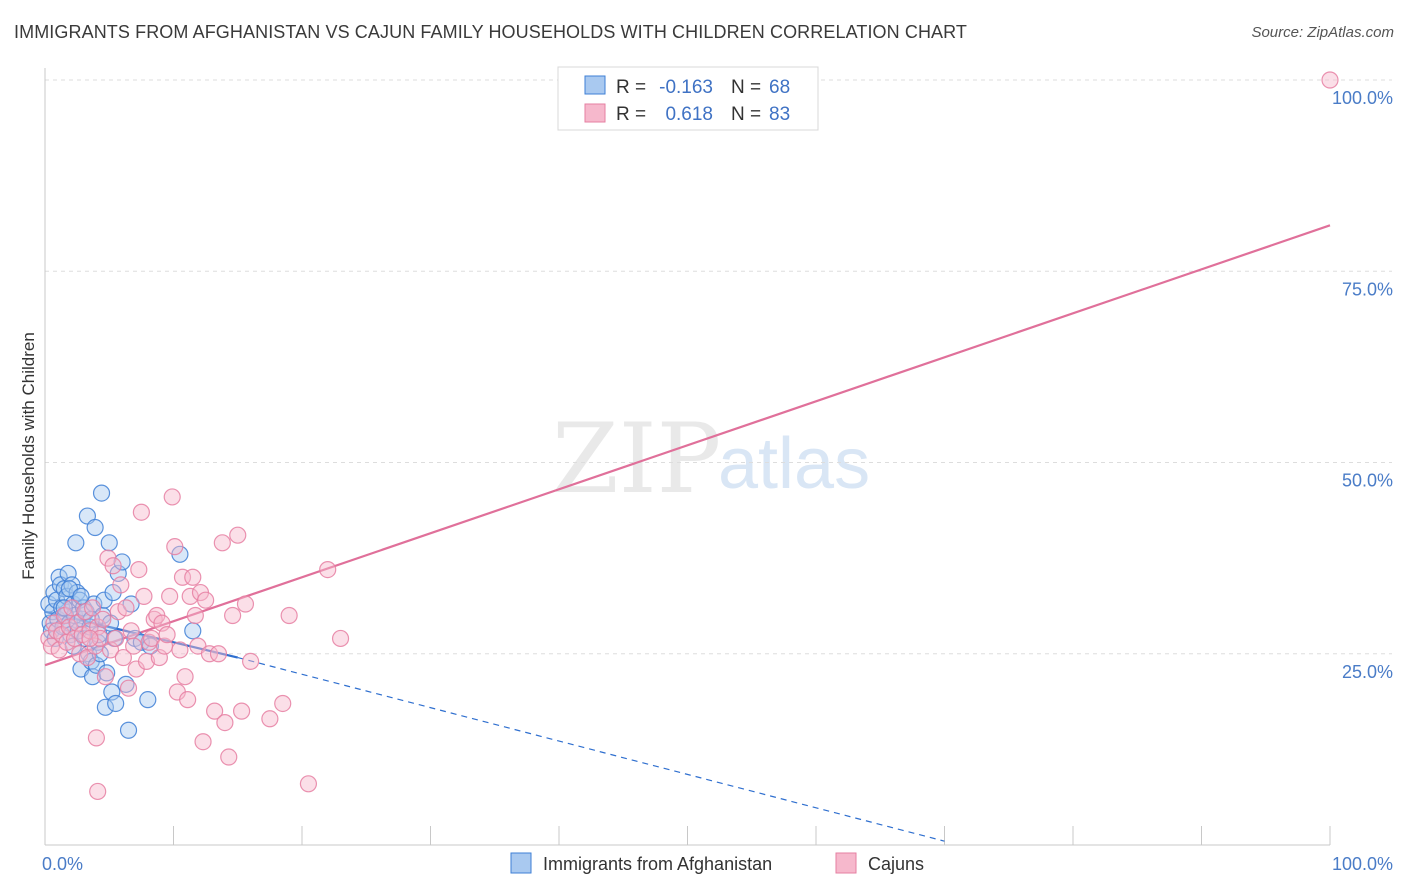 The width and height of the screenshot is (1406, 892). Describe the element at coordinates (746, 114) in the screenshot. I see `legend-n-label-2: N =` at that location.